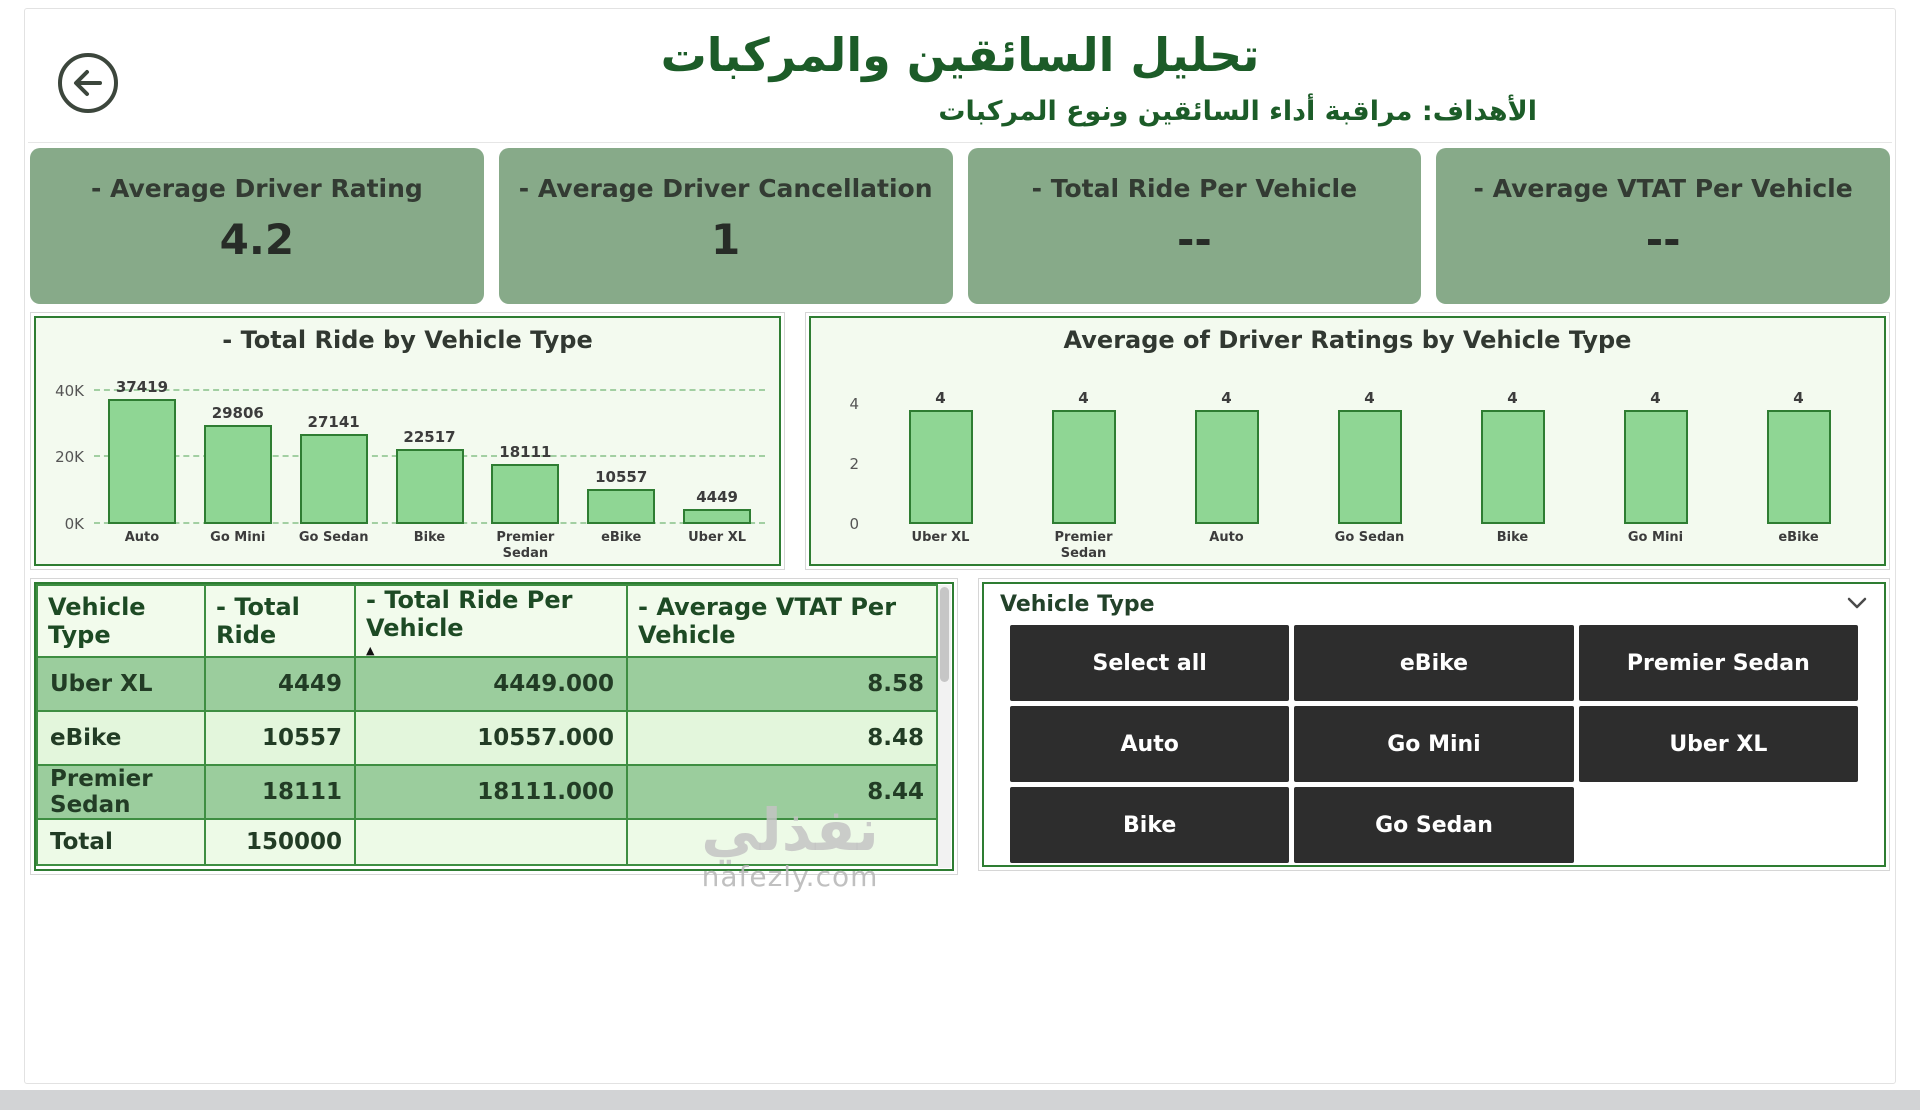 This screenshot has height=1110, width=1920. Describe the element at coordinates (1194, 226) in the screenshot. I see `kpi-total-ride-per-vehicle: - Total Ride Per Vehicle --` at that location.